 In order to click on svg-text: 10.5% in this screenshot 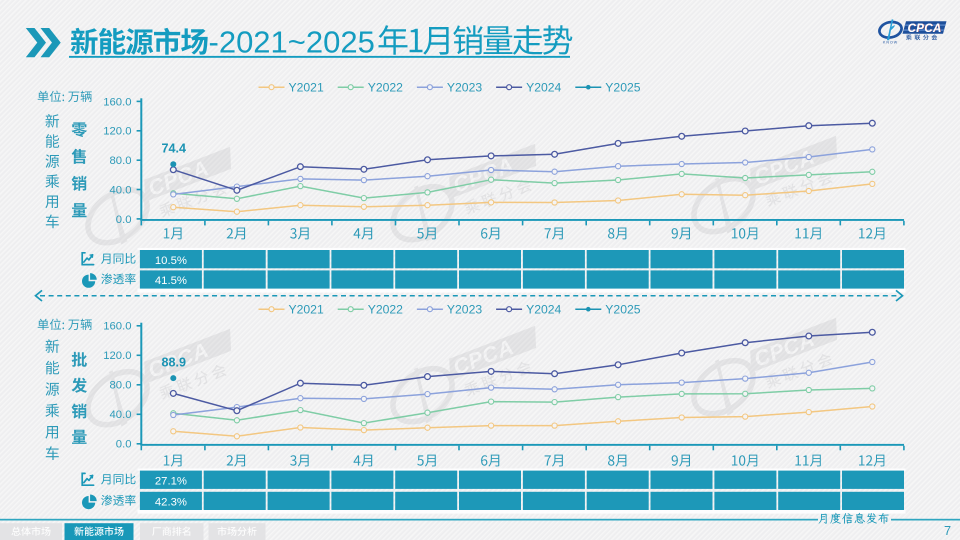, I will do `click(171, 261)`.